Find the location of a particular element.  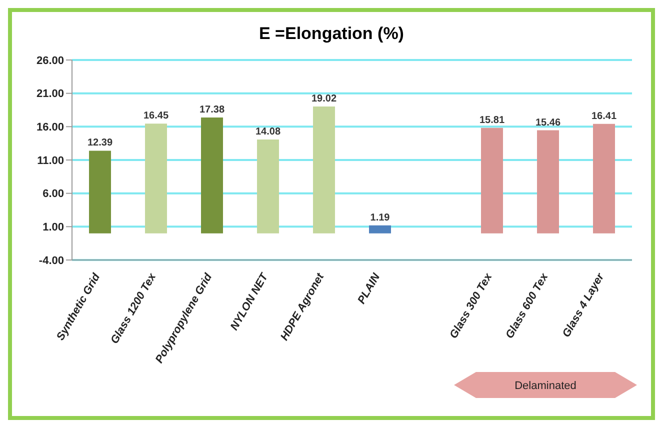

data-label: 1.19 is located at coordinates (380, 218).